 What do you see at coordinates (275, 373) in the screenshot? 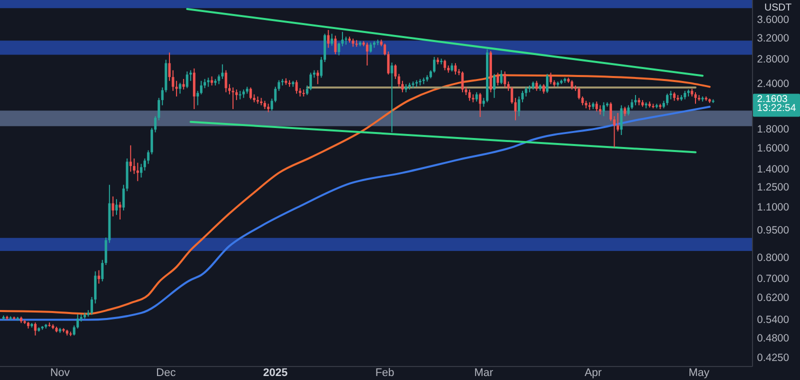
I see `x-tick-label: 2025` at bounding box center [275, 373].